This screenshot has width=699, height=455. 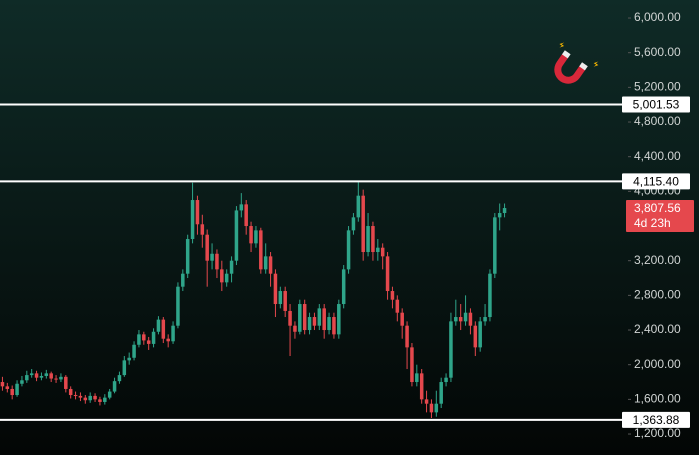 What do you see at coordinates (657, 295) in the screenshot?
I see `y-tick-label: 2,800.00` at bounding box center [657, 295].